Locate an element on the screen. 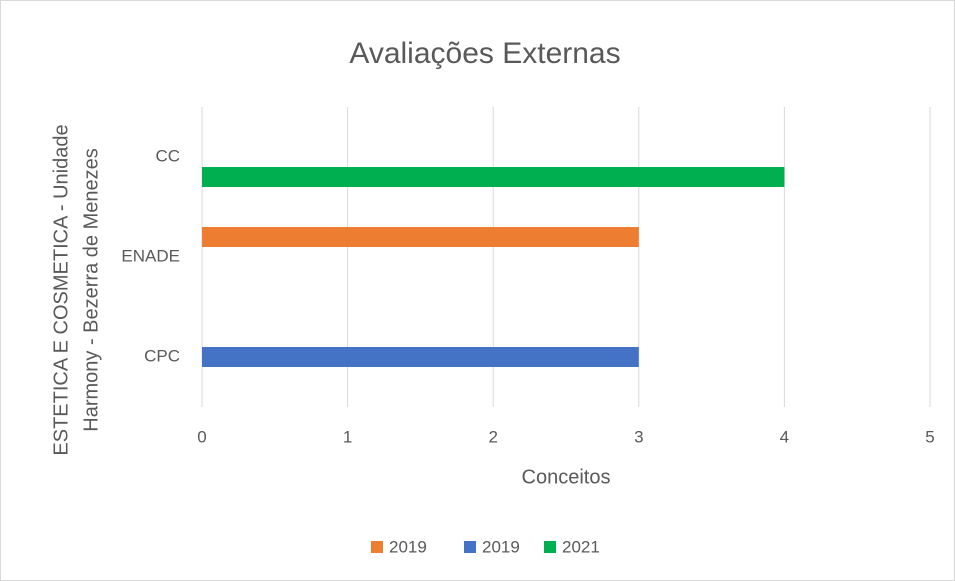 This screenshot has height=581, width=955. x-tick-label: 2 is located at coordinates (492, 436).